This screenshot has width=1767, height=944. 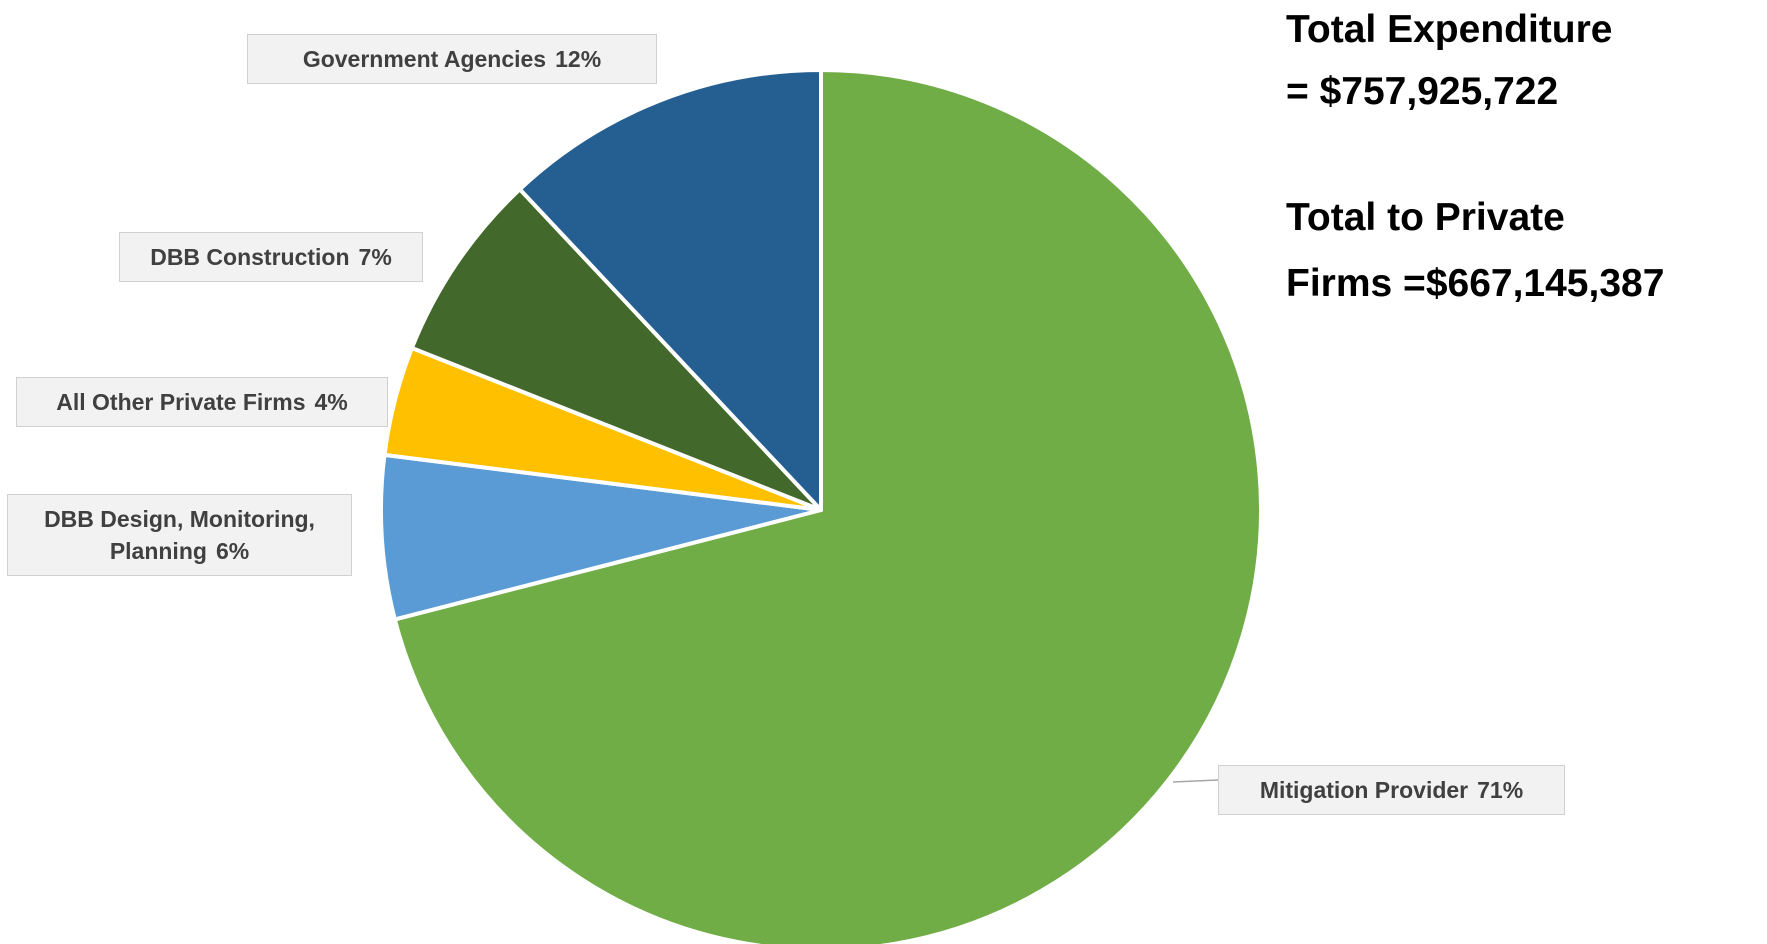 I want to click on data-label: Mitigation Provider 71%, so click(x=1391, y=790).